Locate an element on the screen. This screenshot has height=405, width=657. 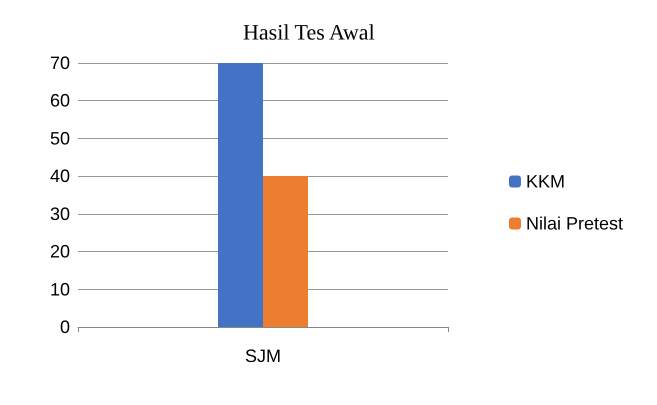
x-tick-label: SJM is located at coordinates (263, 356).